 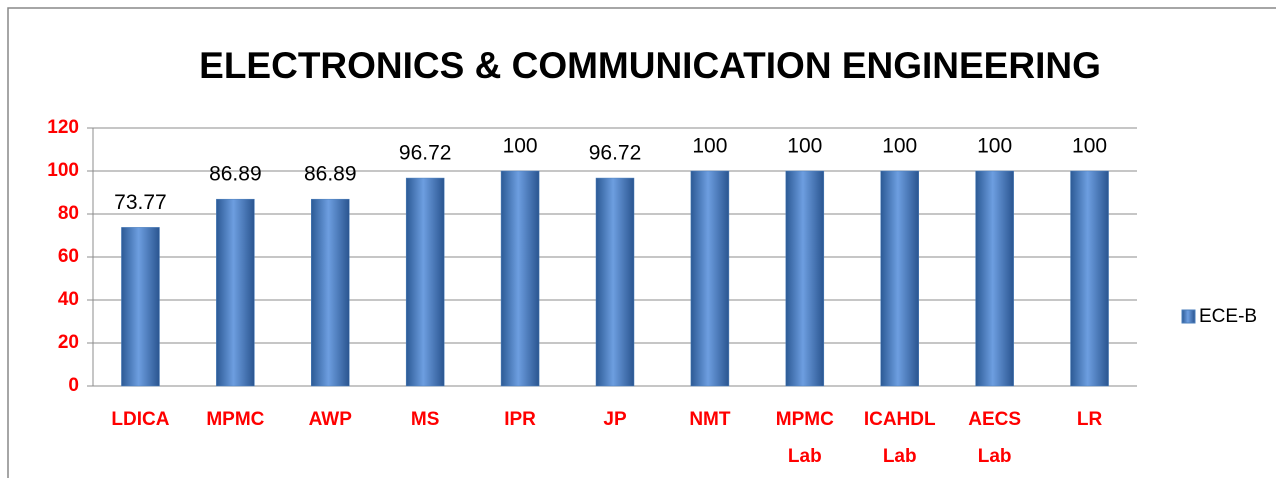 What do you see at coordinates (650, 65) in the screenshot?
I see `chart-title: ELECTRONICS & COMMUNICATION ENGINEERING` at bounding box center [650, 65].